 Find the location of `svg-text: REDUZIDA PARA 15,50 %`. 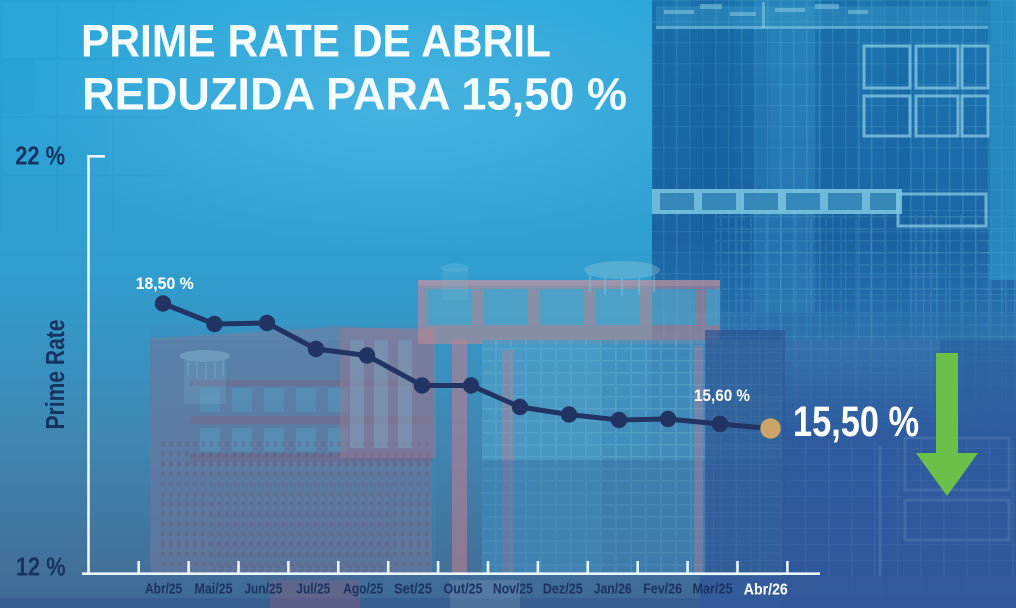

svg-text: REDUZIDA PARA 15,50 % is located at coordinates (354, 94).